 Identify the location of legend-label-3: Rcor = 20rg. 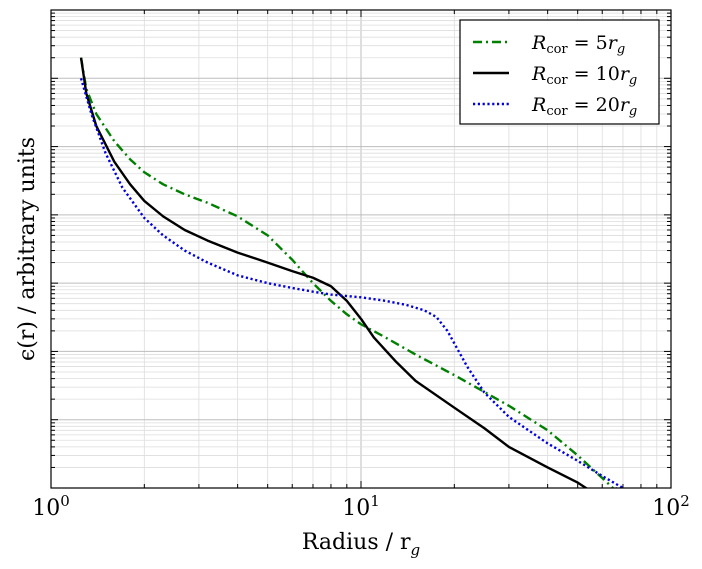
(584, 106).